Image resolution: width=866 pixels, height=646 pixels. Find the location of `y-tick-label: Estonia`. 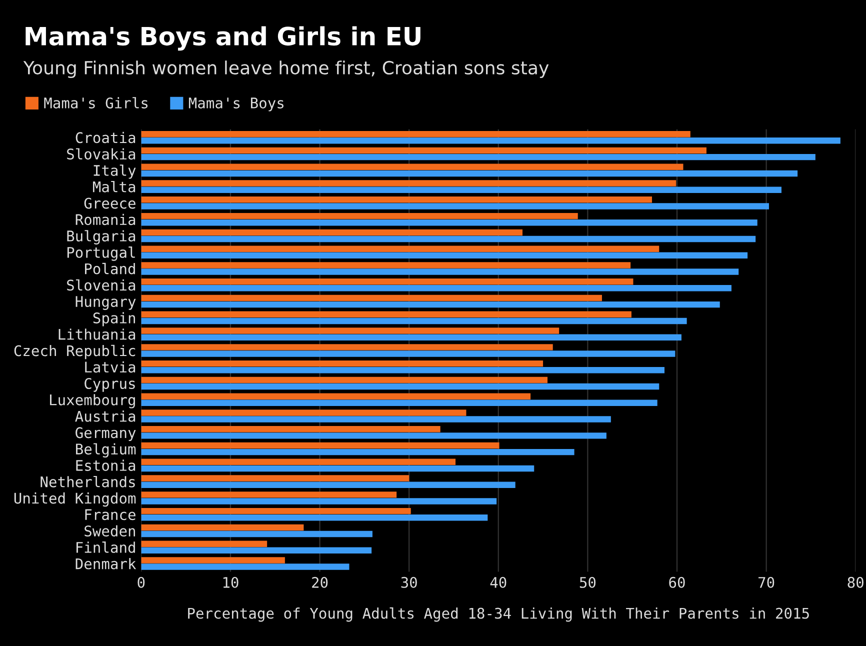

y-tick-label: Estonia is located at coordinates (106, 465).